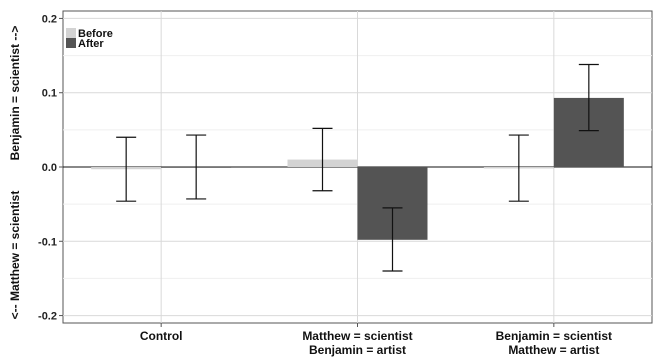  I want to click on y-axis-ticks: 0.2 0.1 0.0 -0.1 -0.2, so click(50, 168).